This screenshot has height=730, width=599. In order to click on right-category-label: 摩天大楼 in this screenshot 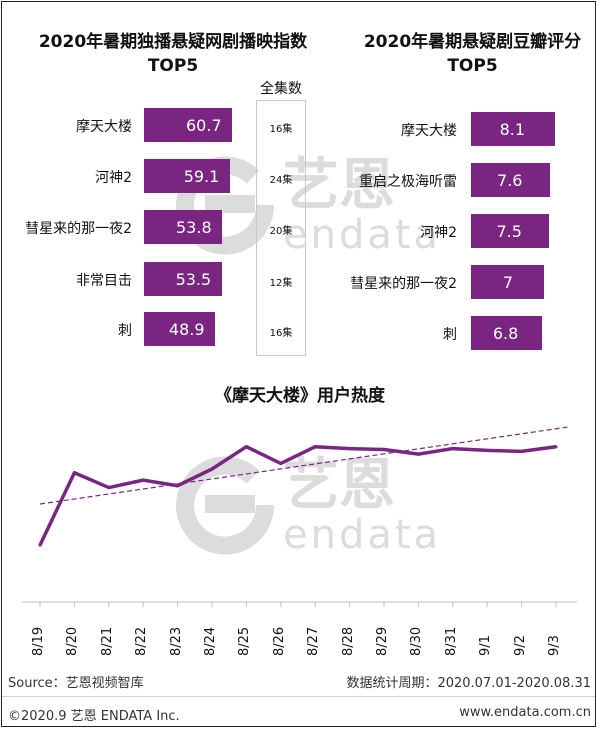, I will do `click(429, 131)`.